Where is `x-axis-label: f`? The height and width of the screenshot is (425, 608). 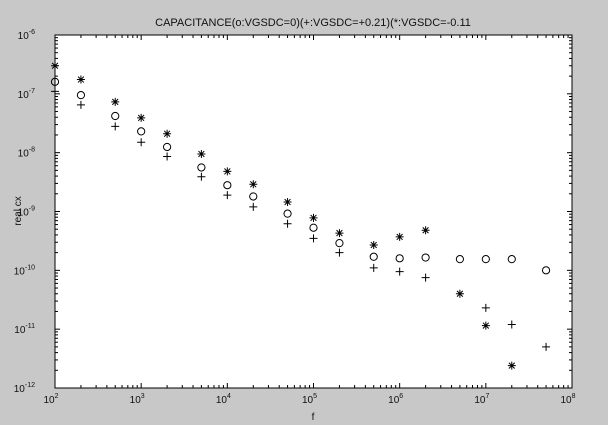 x-axis-label: f is located at coordinates (313, 417).